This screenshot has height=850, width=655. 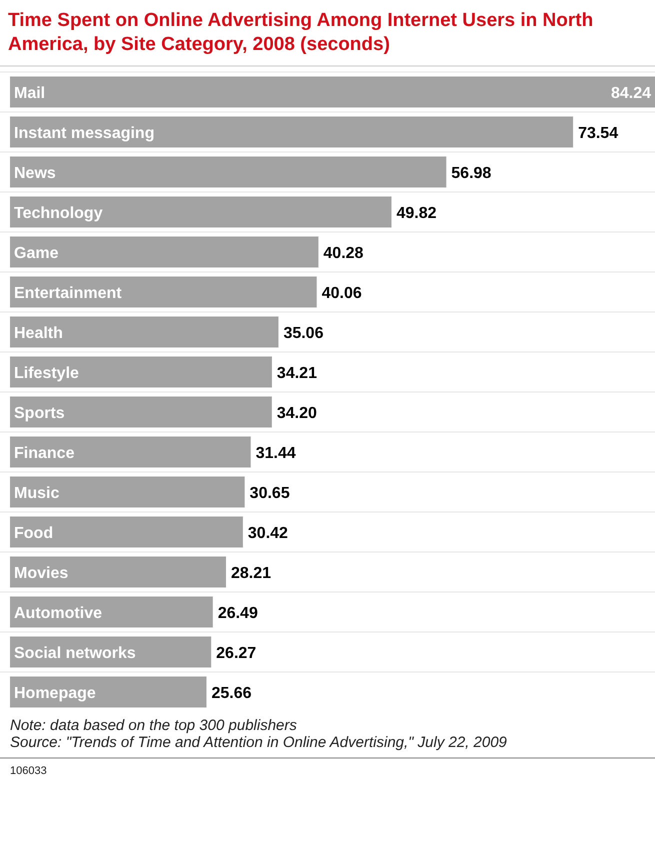 What do you see at coordinates (68, 293) in the screenshot?
I see `y-tick-label: Entertainment` at bounding box center [68, 293].